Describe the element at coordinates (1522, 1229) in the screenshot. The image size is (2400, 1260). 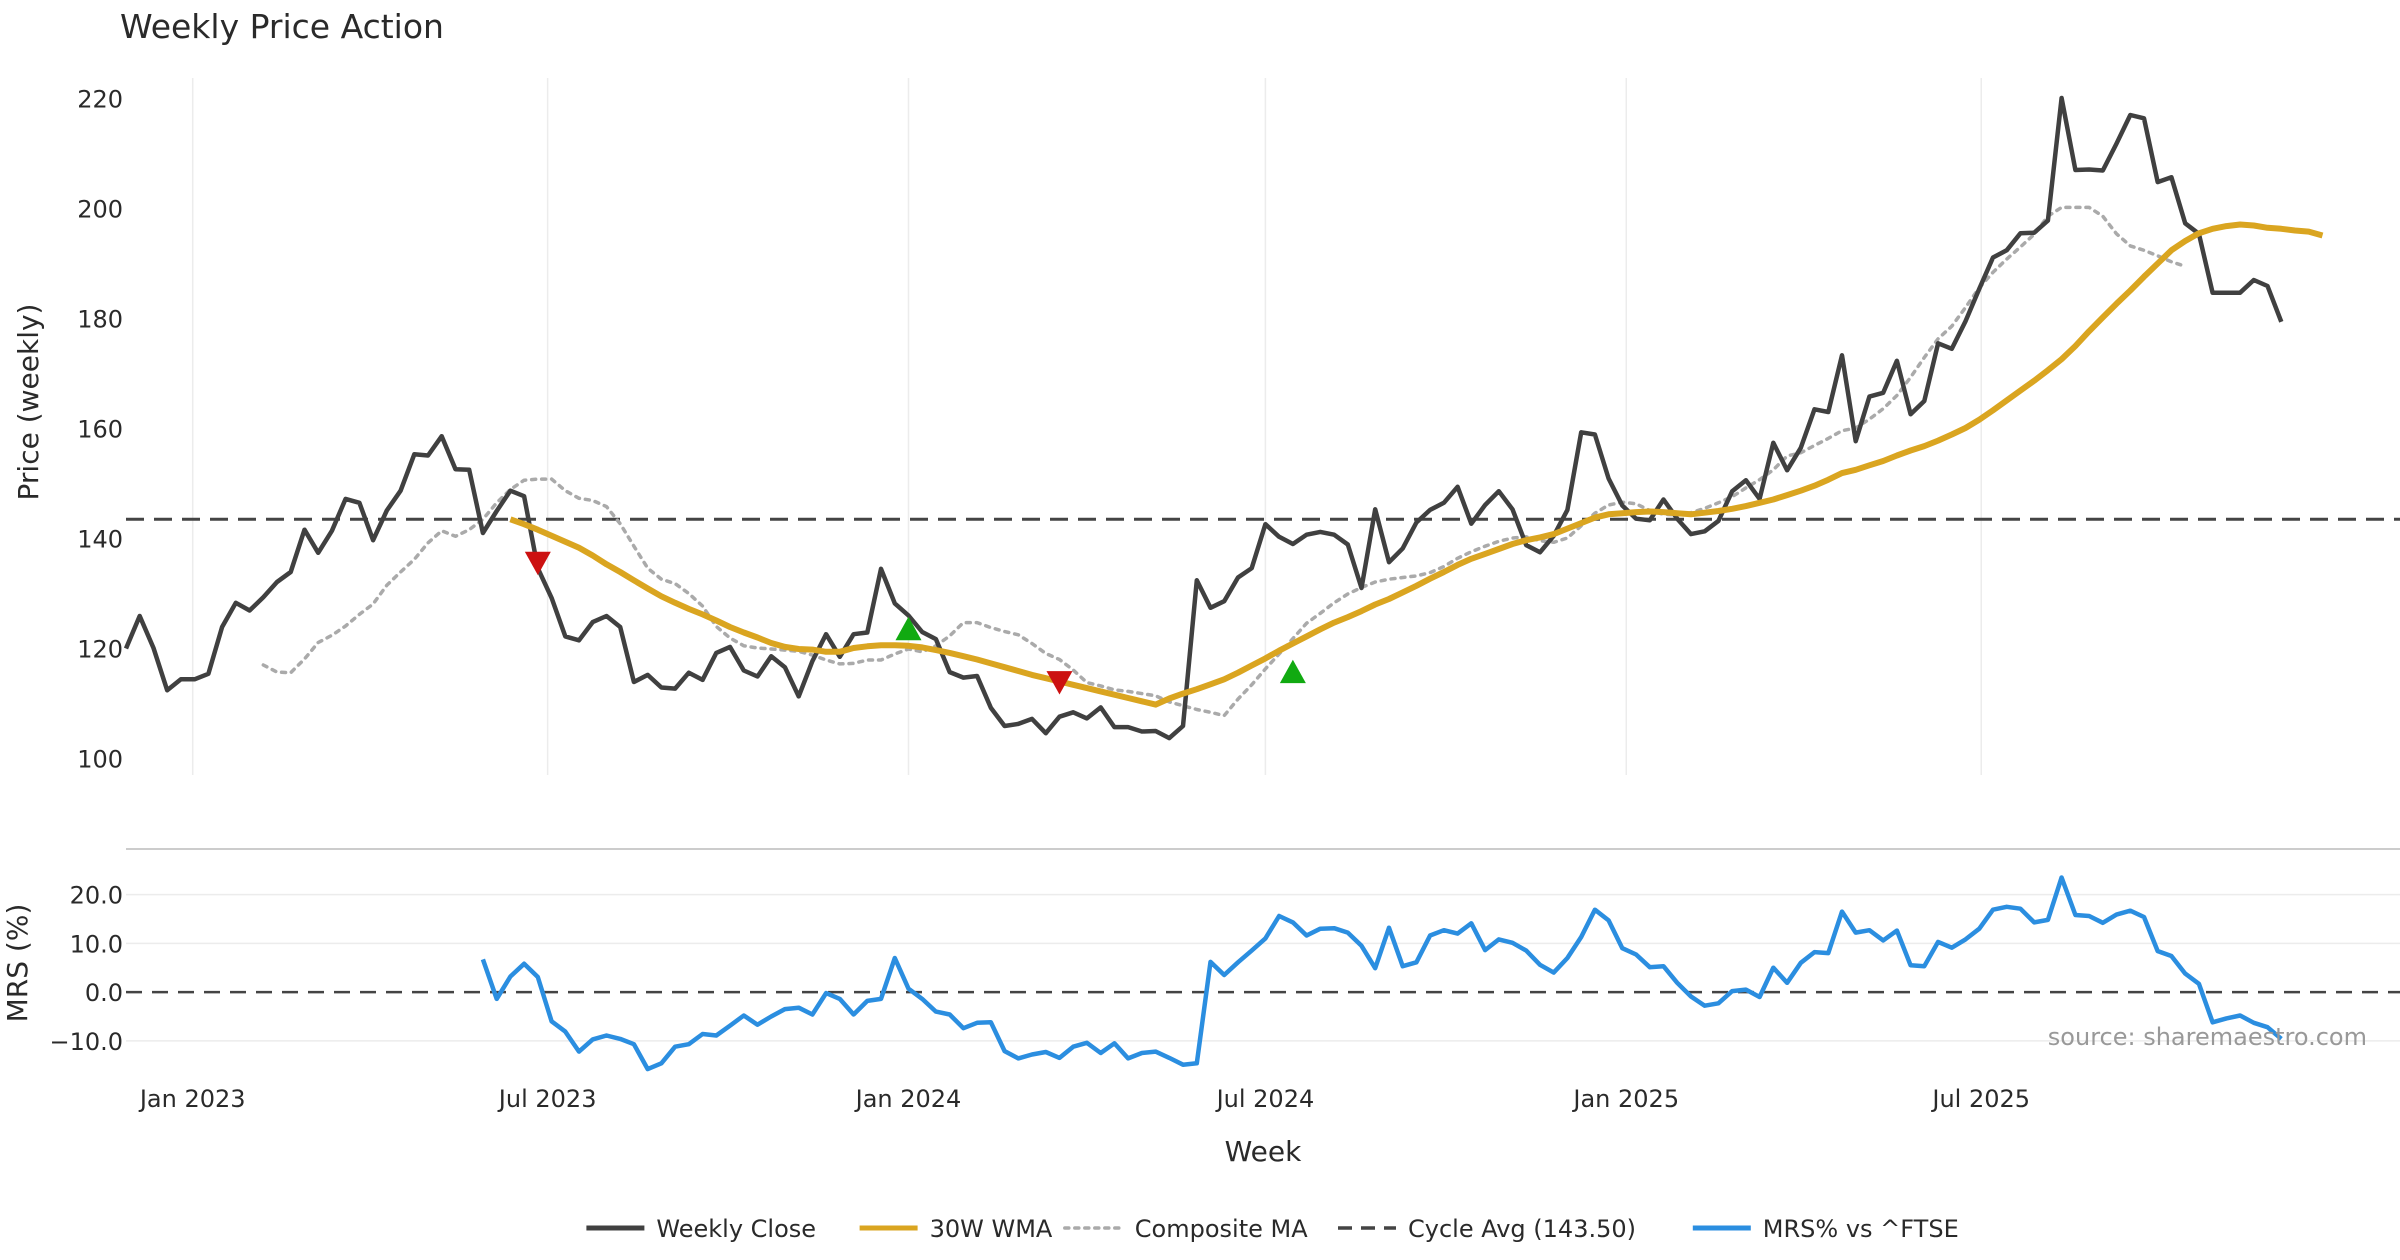
I see `legend-label: Cycle Avg (143.50)` at that location.